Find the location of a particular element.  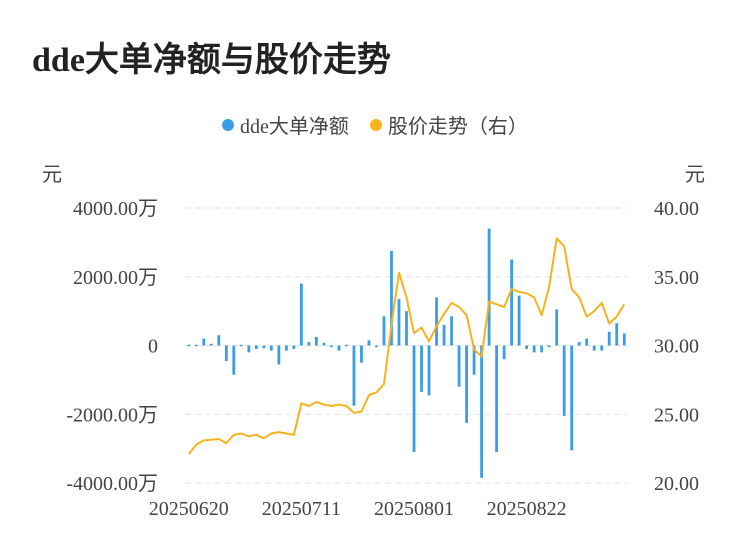

x-tick-label: 20250620 is located at coordinates (189, 509).